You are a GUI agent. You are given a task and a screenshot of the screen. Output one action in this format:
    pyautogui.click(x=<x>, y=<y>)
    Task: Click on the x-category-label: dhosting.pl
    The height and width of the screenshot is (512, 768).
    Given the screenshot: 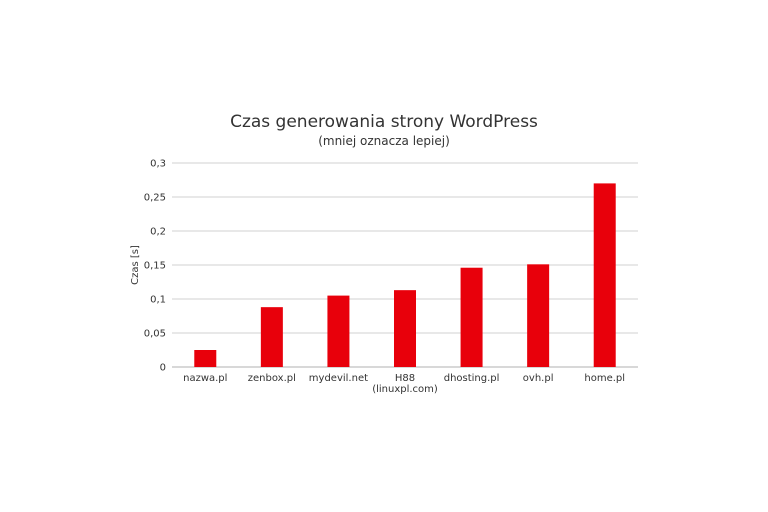 What is the action you would take?
    pyautogui.click(x=472, y=378)
    